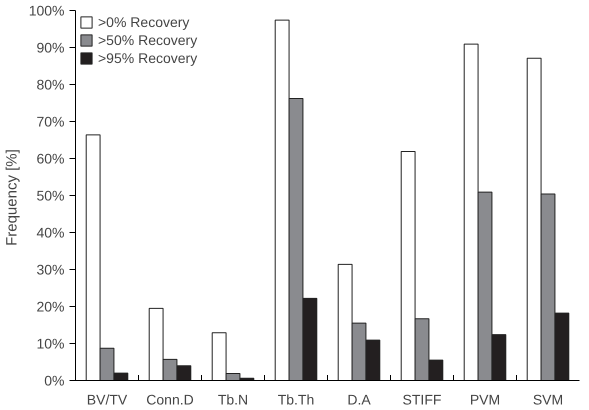 The image size is (589, 410). I want to click on legend-label: >0% Recovery, so click(144, 22).